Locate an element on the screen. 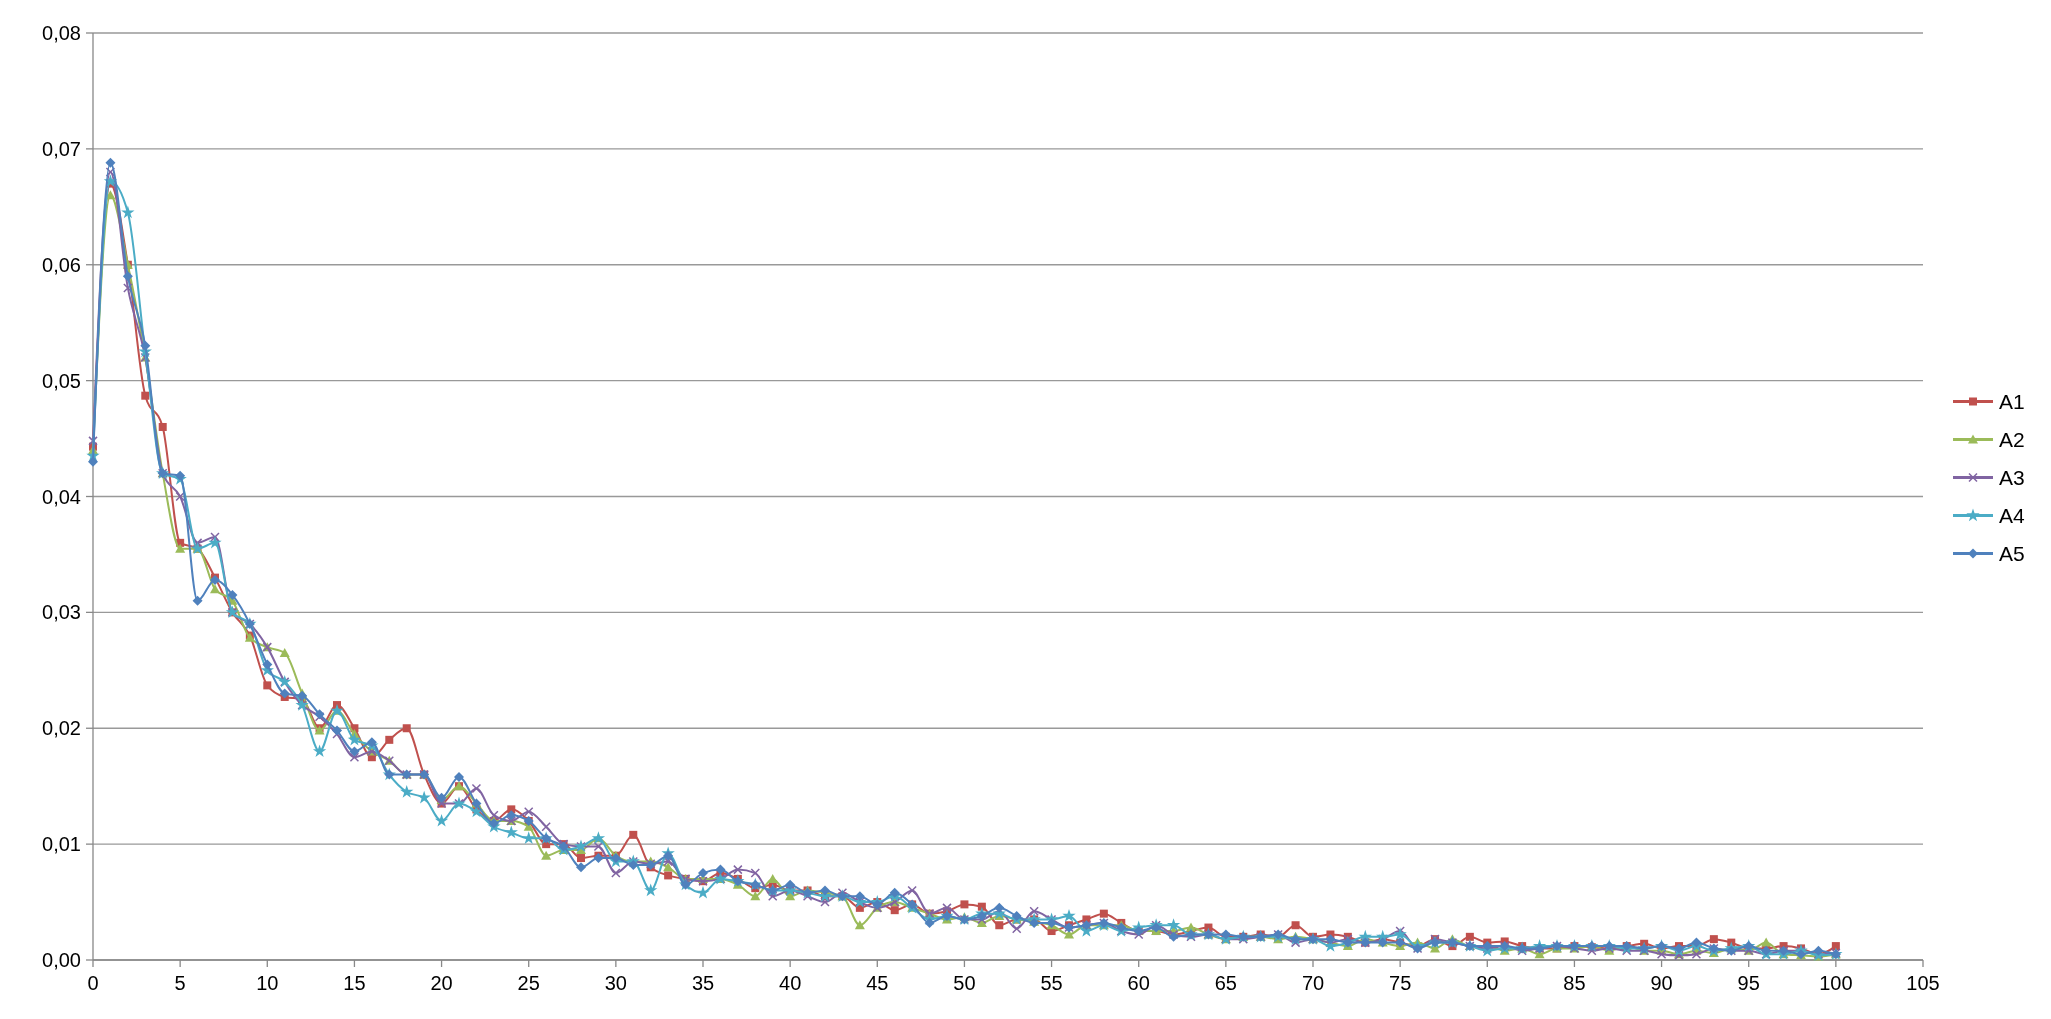  x-tick-label: 105 is located at coordinates (1923, 983).